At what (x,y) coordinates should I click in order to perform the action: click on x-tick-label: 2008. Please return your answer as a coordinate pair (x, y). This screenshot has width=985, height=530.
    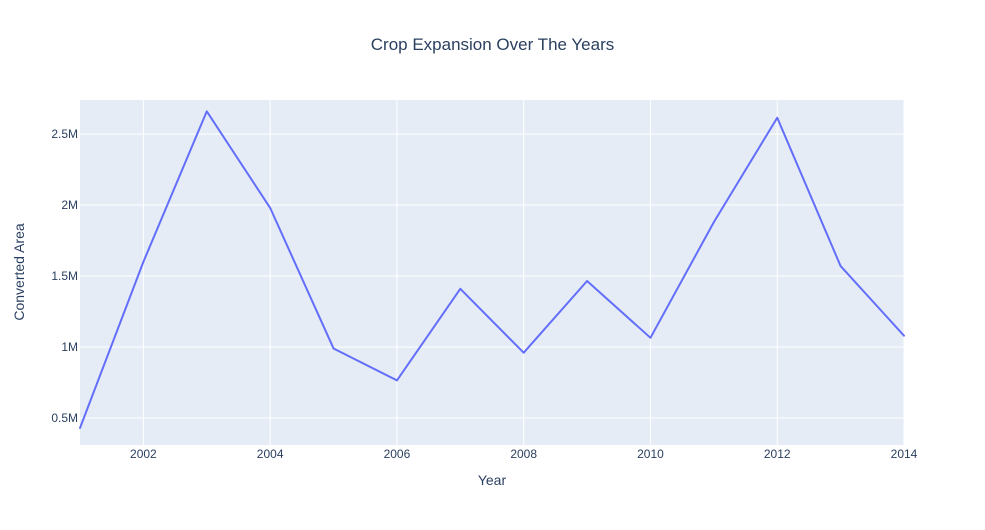
    Looking at the image, I should click on (523, 454).